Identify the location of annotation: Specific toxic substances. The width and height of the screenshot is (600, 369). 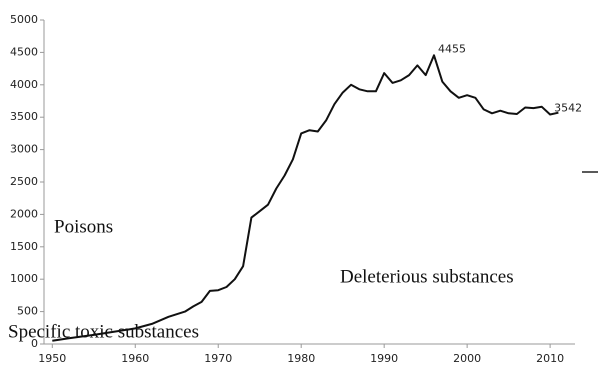
(103, 331).